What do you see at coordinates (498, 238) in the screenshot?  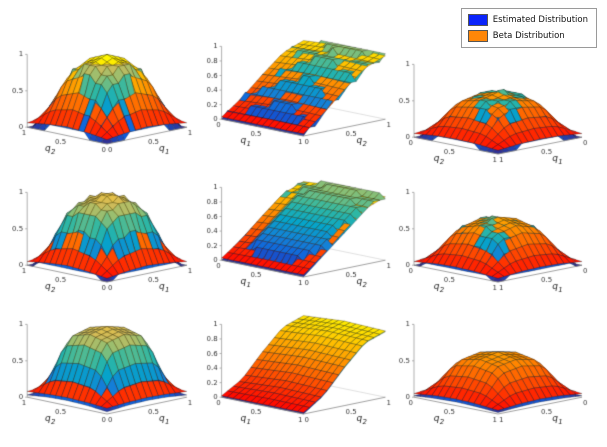 I see `surface-plot-r2c3` at bounding box center [498, 238].